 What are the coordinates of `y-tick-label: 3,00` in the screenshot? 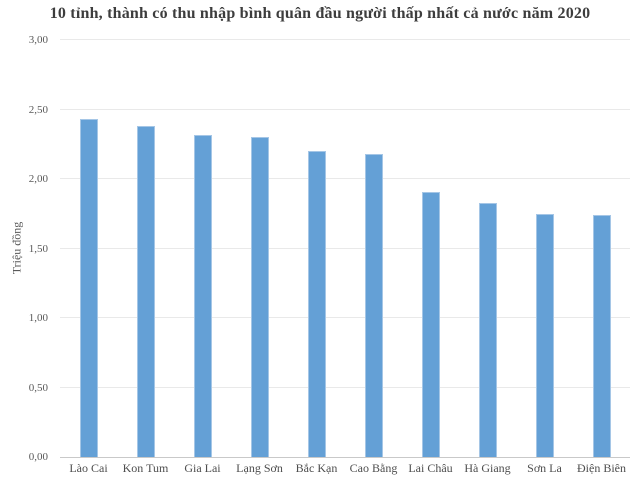 It's located at (38, 40).